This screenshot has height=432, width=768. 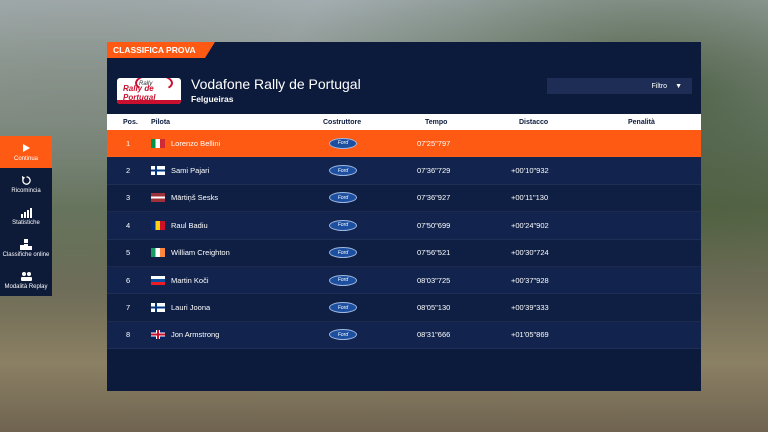 What do you see at coordinates (158, 225) in the screenshot?
I see `romania-flag-icon` at bounding box center [158, 225].